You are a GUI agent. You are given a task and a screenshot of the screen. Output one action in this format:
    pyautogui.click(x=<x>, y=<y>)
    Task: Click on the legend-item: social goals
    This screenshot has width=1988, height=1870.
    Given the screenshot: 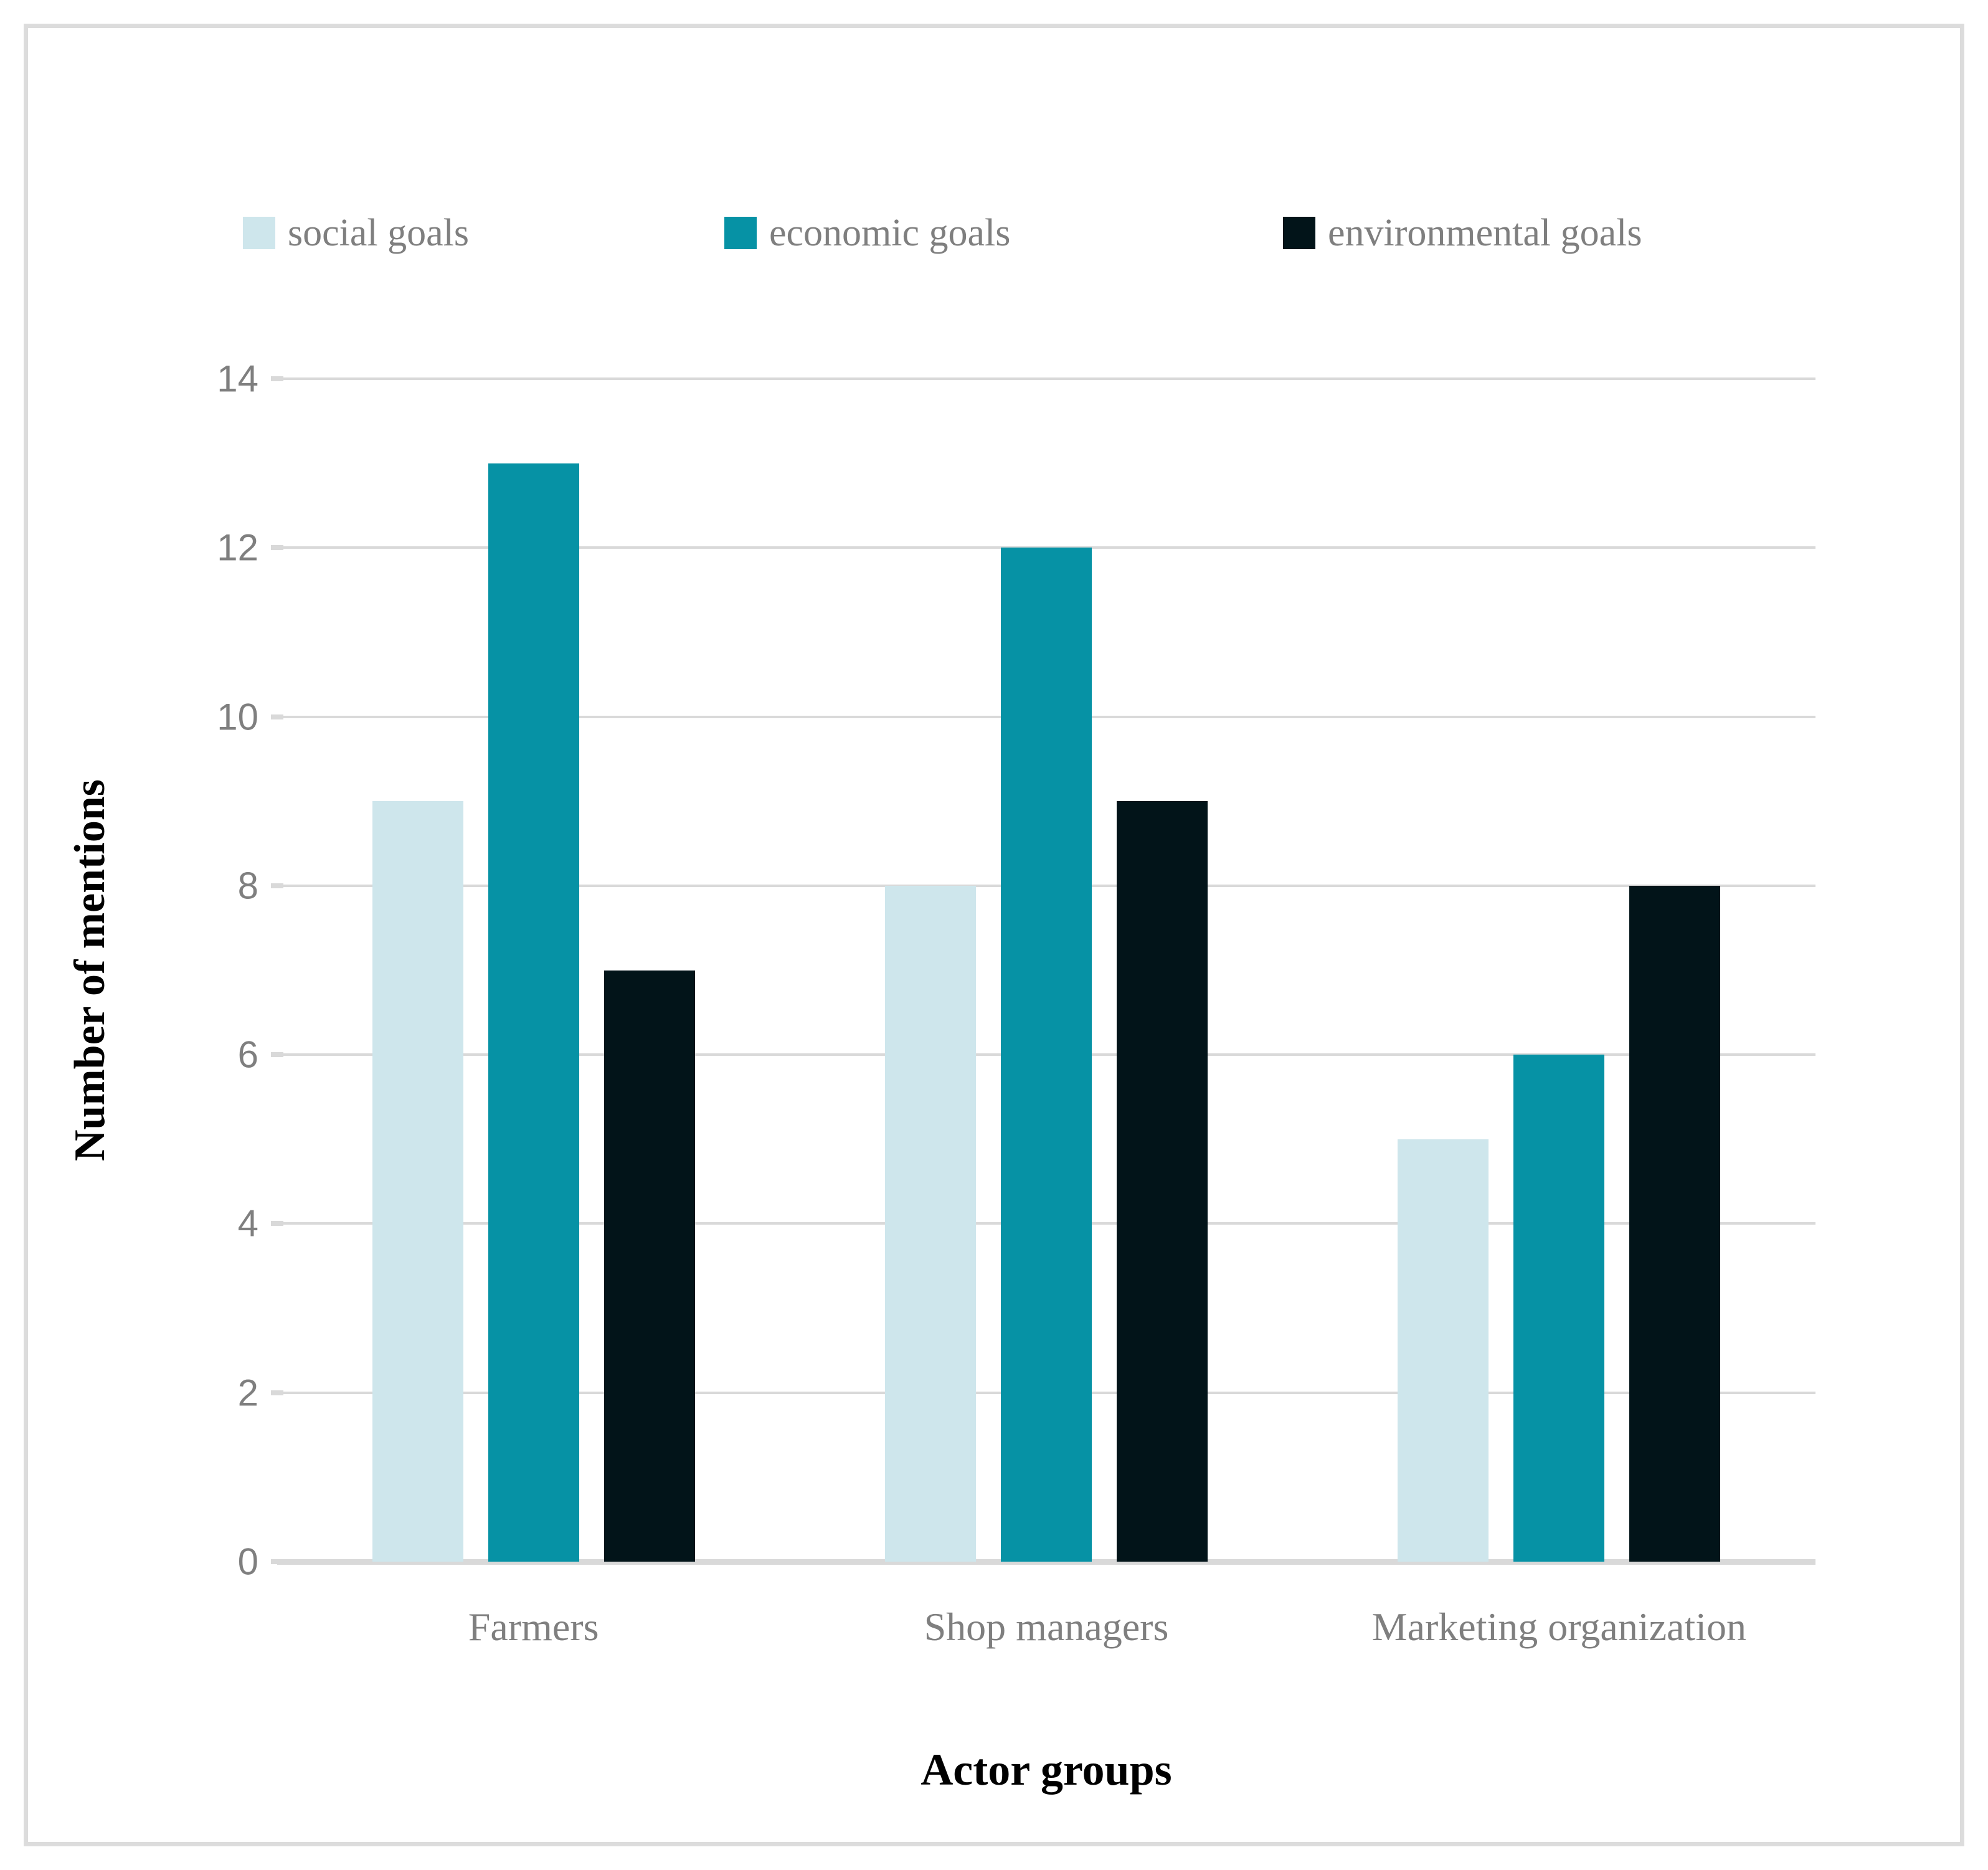 What is the action you would take?
    pyautogui.click(x=356, y=233)
    